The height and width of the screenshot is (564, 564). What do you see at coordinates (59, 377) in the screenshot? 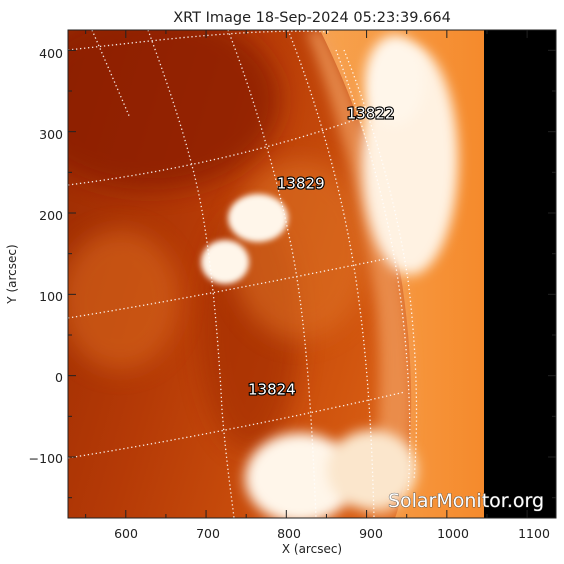
I see `y-tick-label: 0` at bounding box center [59, 377].